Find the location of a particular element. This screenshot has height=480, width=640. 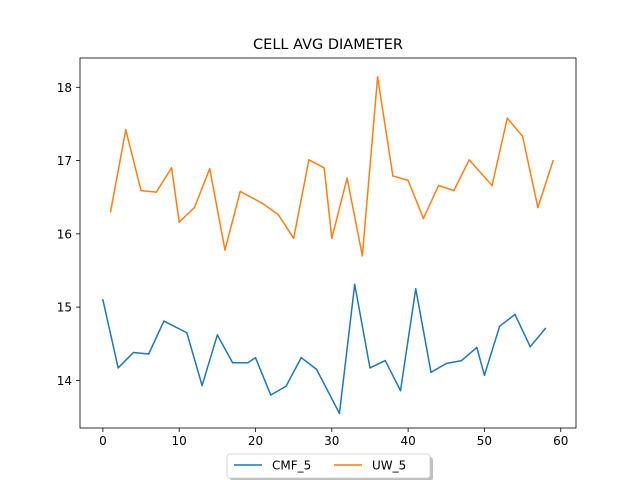

x-tick-label: 50 is located at coordinates (484, 441).